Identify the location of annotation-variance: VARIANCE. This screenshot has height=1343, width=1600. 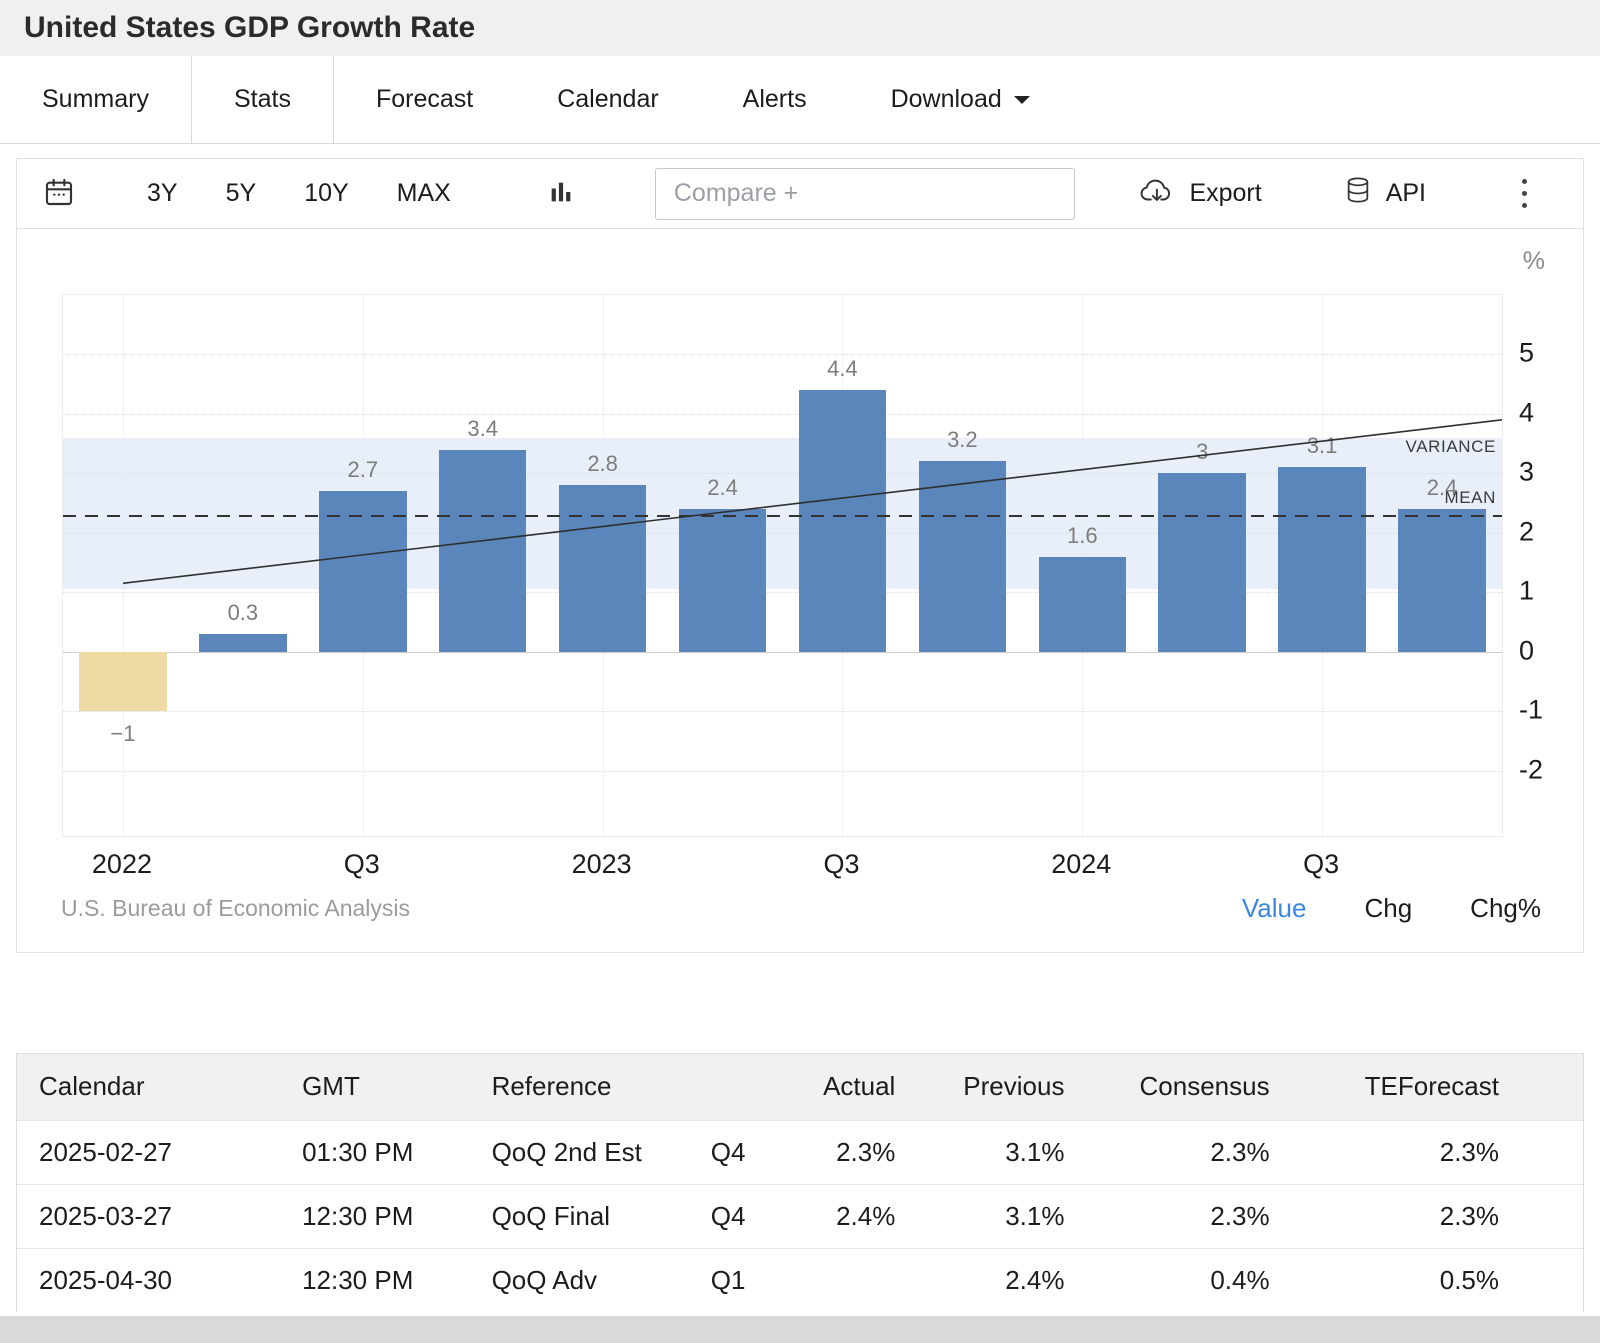
(1450, 446).